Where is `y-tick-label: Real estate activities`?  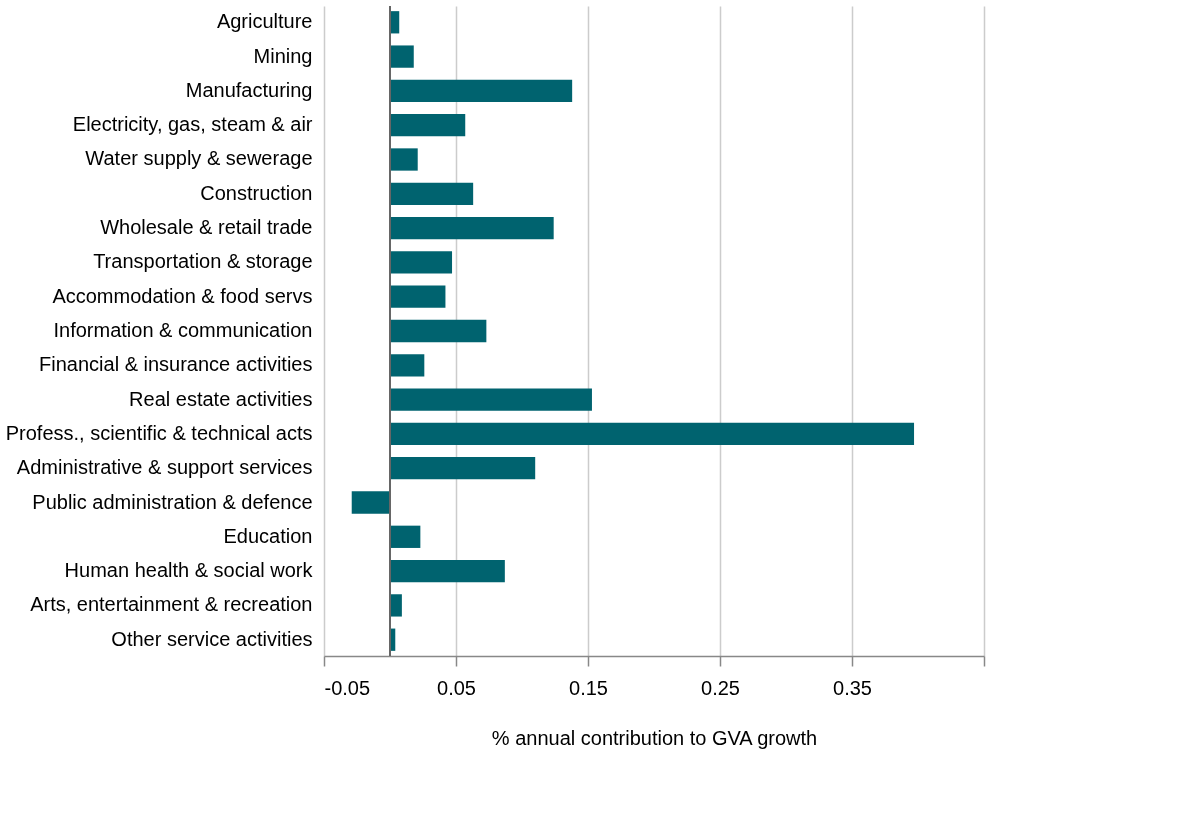
y-tick-label: Real estate activities is located at coordinates (221, 398).